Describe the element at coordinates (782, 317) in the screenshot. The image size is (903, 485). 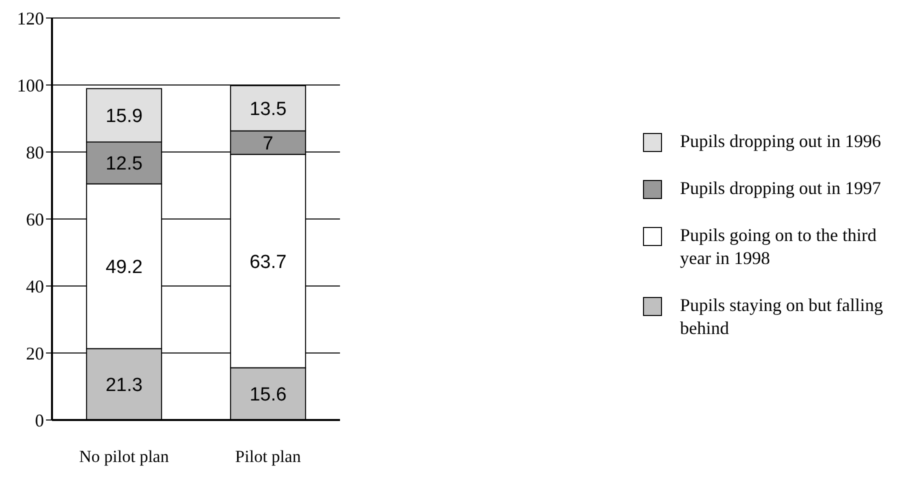
I see `legend-label: Pupils staying on but falling behind` at that location.